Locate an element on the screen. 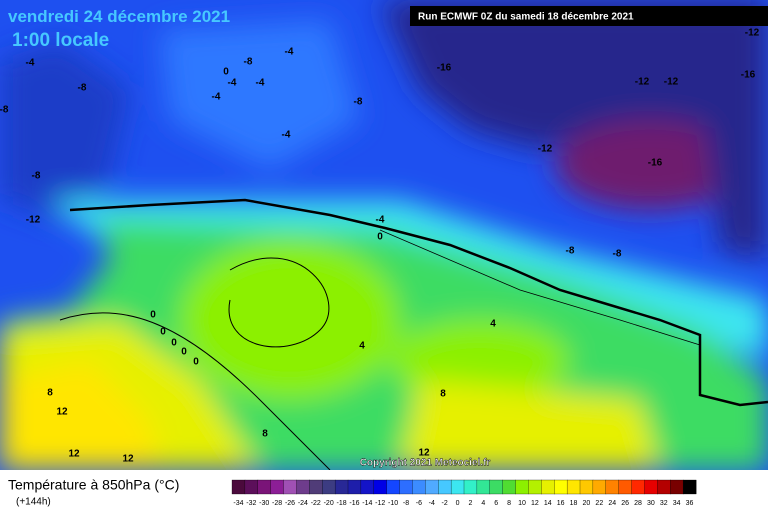 The image size is (768, 512). colorbar-tick-label: 30 is located at coordinates (651, 503).